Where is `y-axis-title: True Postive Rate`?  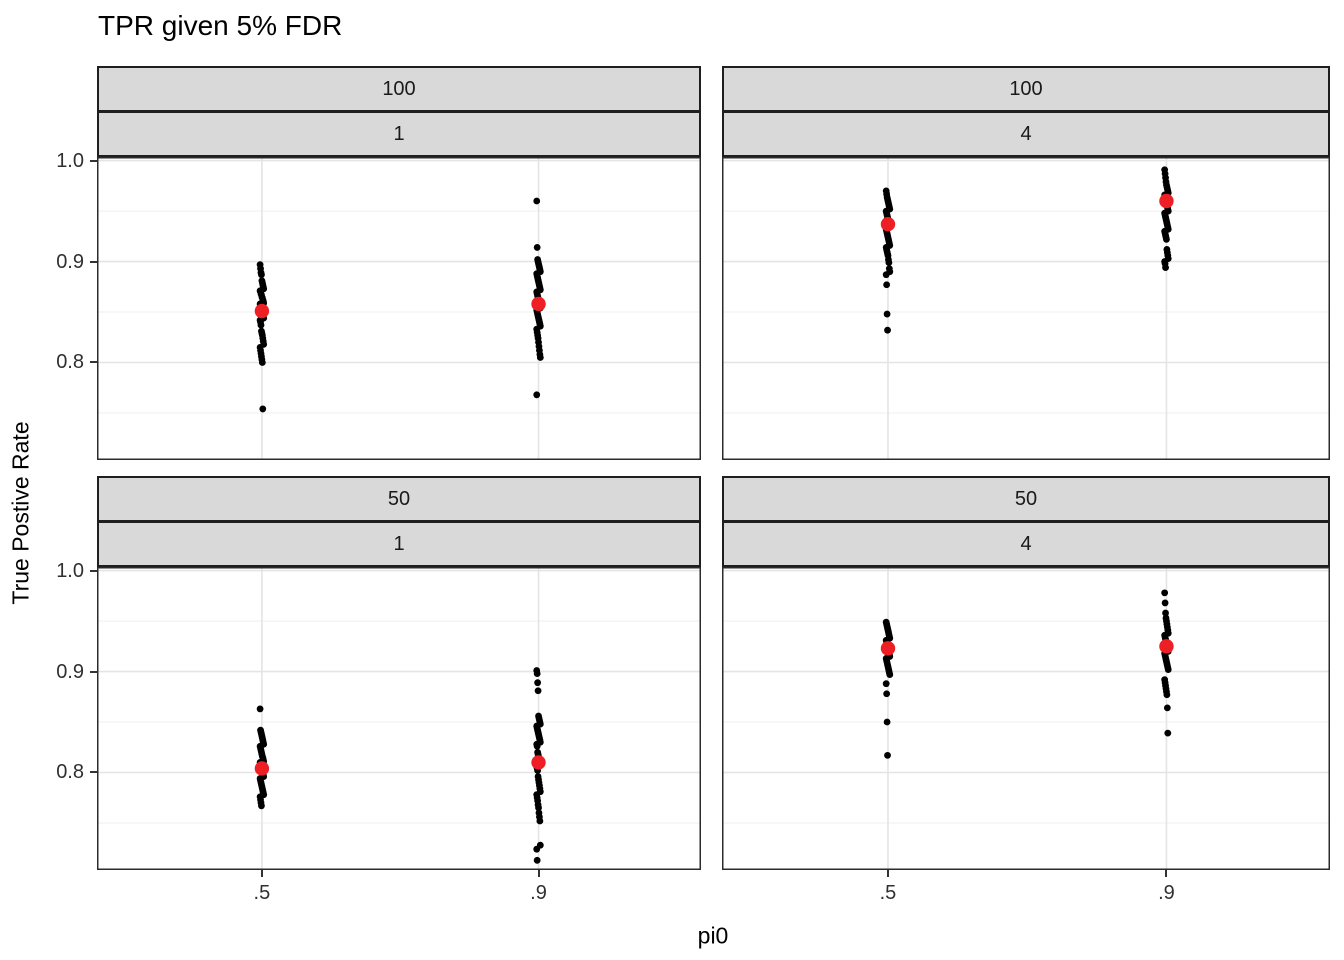
y-axis-title: True Postive Rate is located at coordinates (20, 513).